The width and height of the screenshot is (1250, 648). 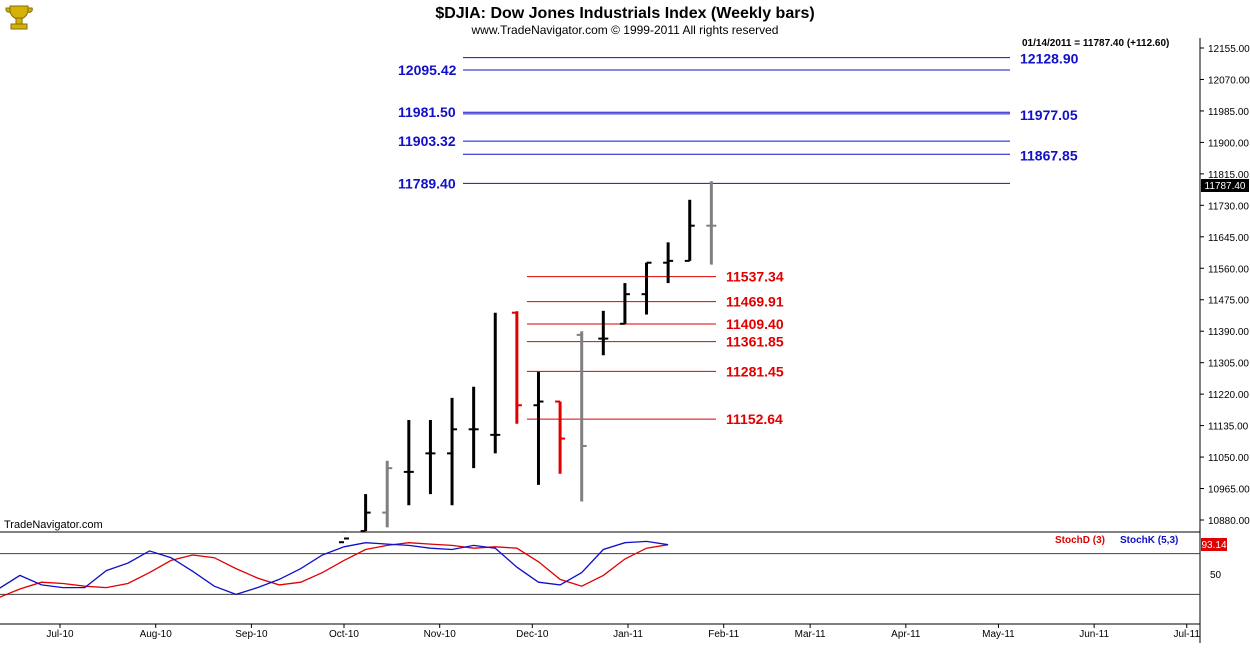 What do you see at coordinates (1216, 575) in the screenshot?
I see `stoch-tick-label: 50` at bounding box center [1216, 575].